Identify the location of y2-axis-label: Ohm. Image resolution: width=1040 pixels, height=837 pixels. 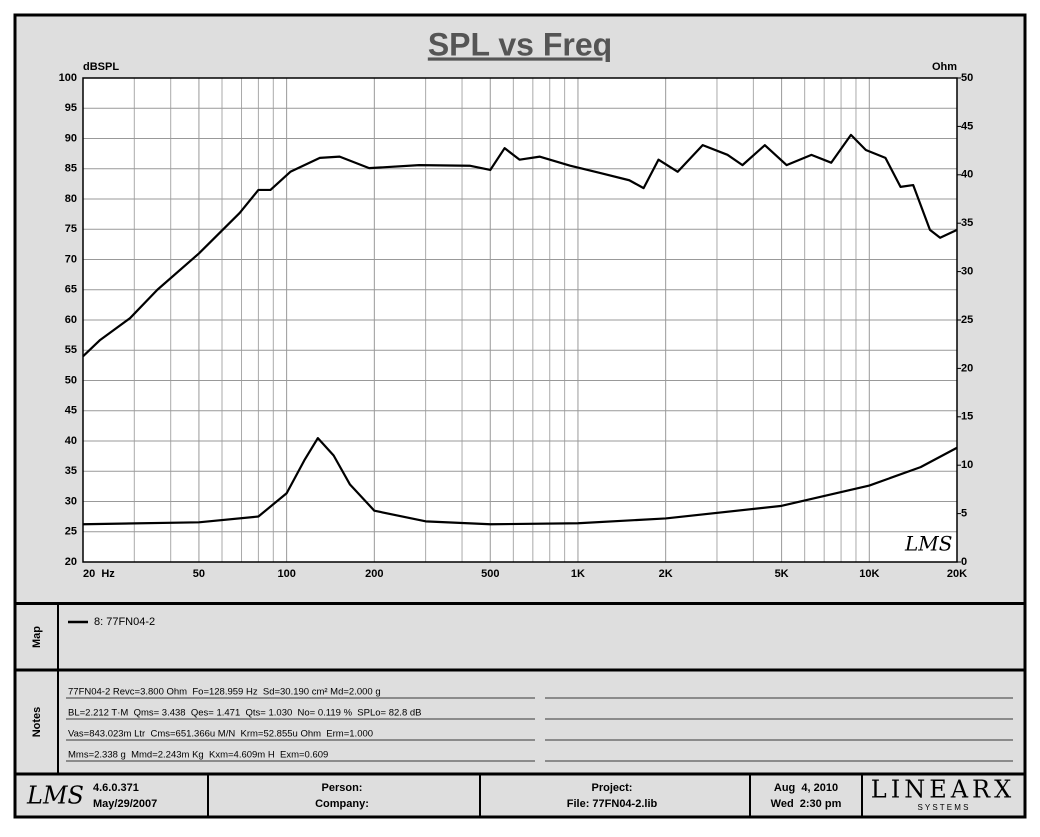
(944, 67).